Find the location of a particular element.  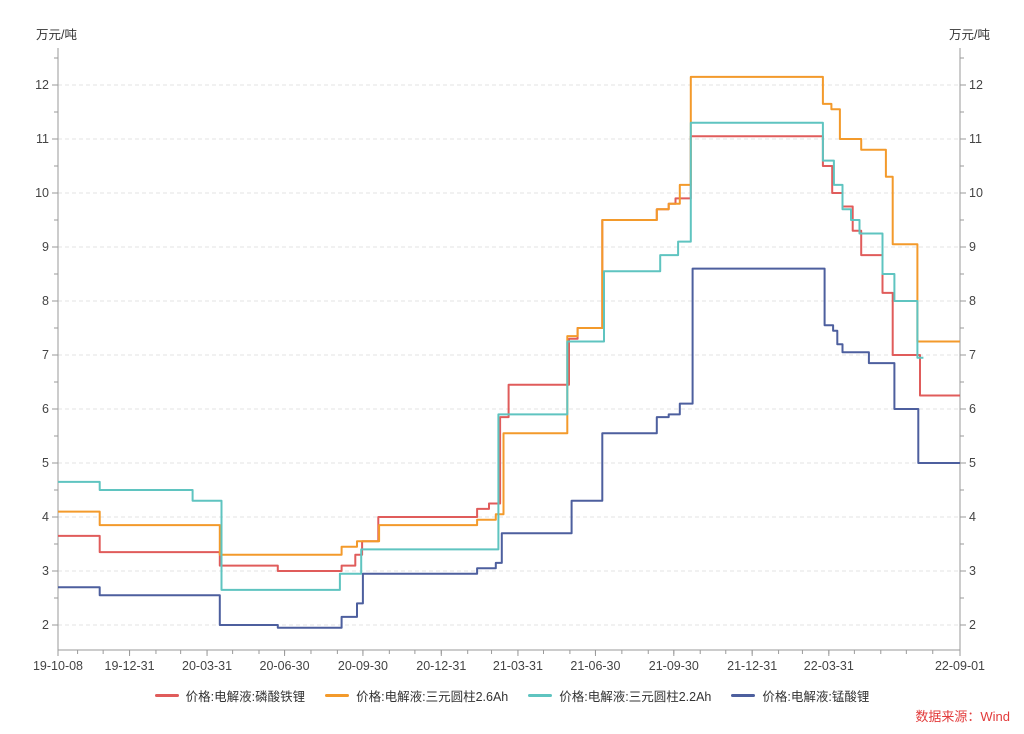

legend-label-ternary-2p6ah: 价格:电解液:三元圆柱2.6Ah is located at coordinates (432, 697).